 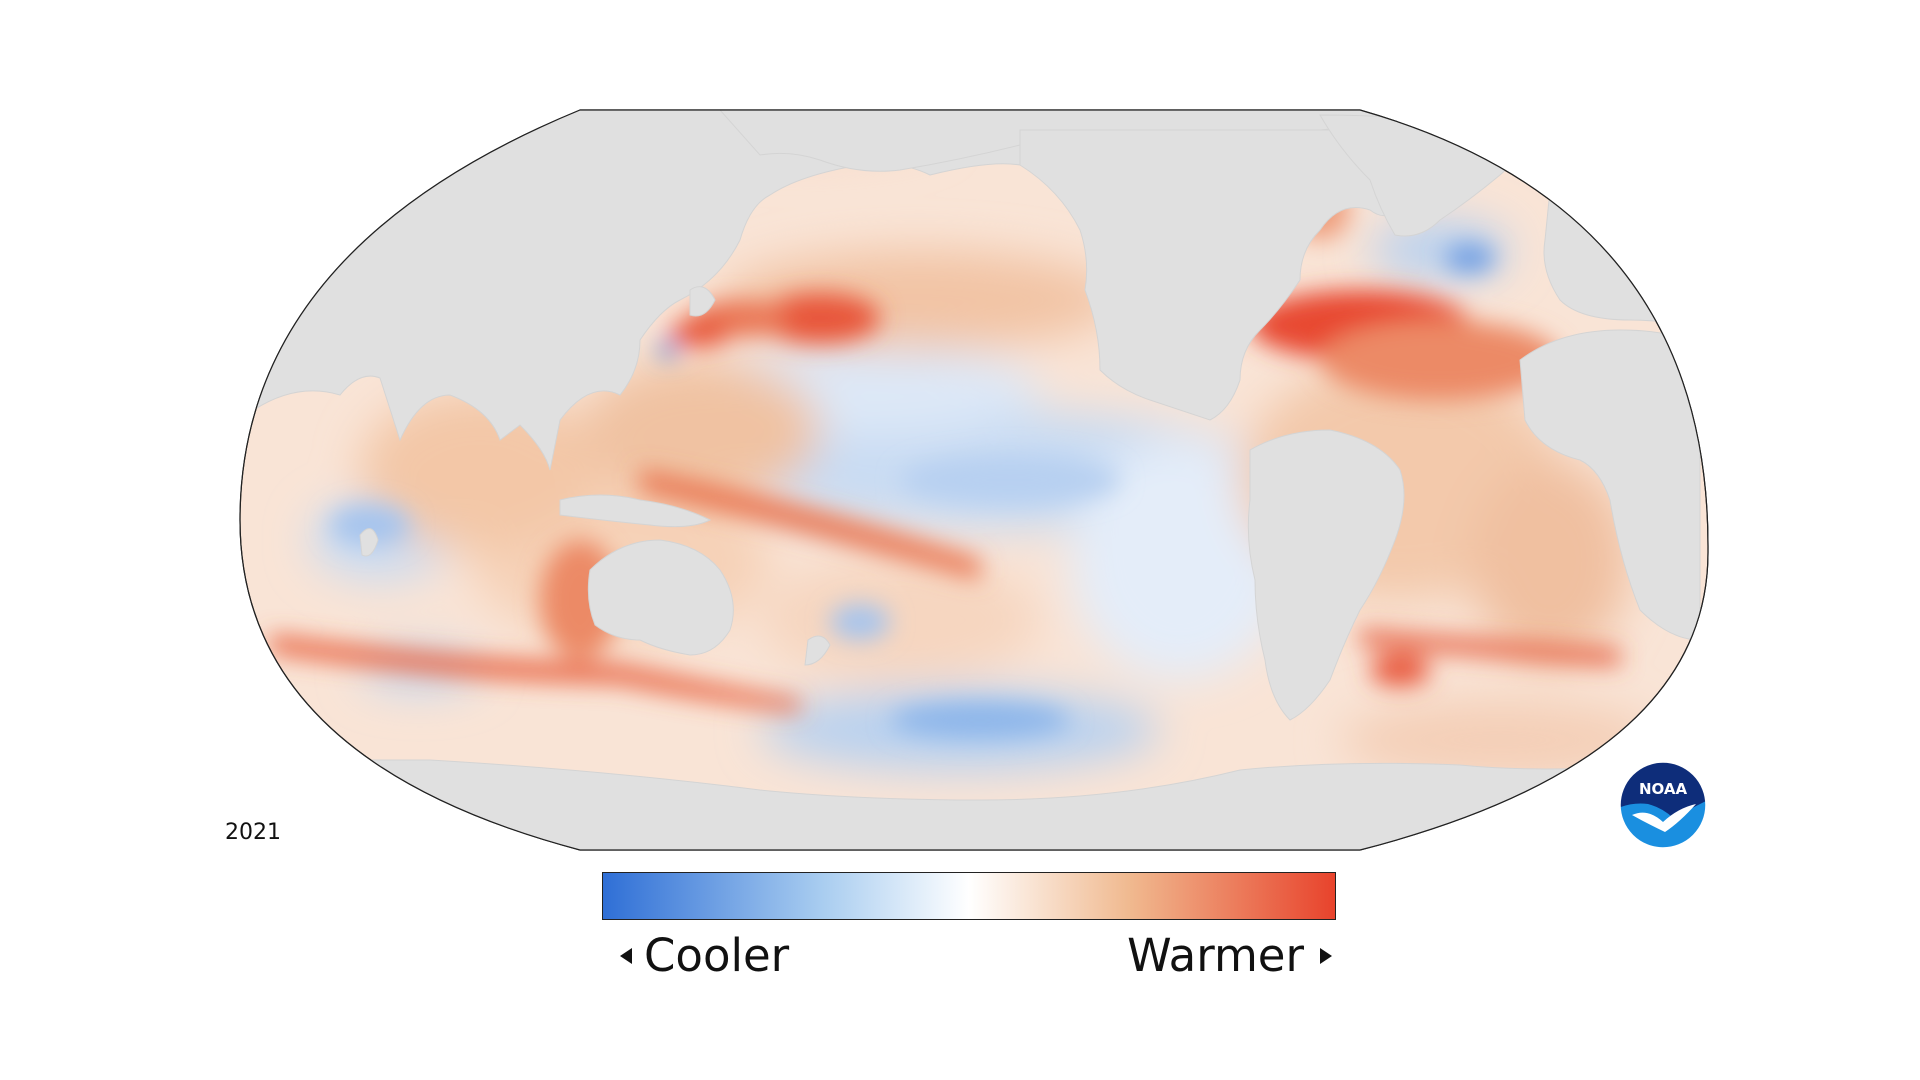 What do you see at coordinates (1663, 805) in the screenshot?
I see `noaa-logo-icon: NOAA` at bounding box center [1663, 805].